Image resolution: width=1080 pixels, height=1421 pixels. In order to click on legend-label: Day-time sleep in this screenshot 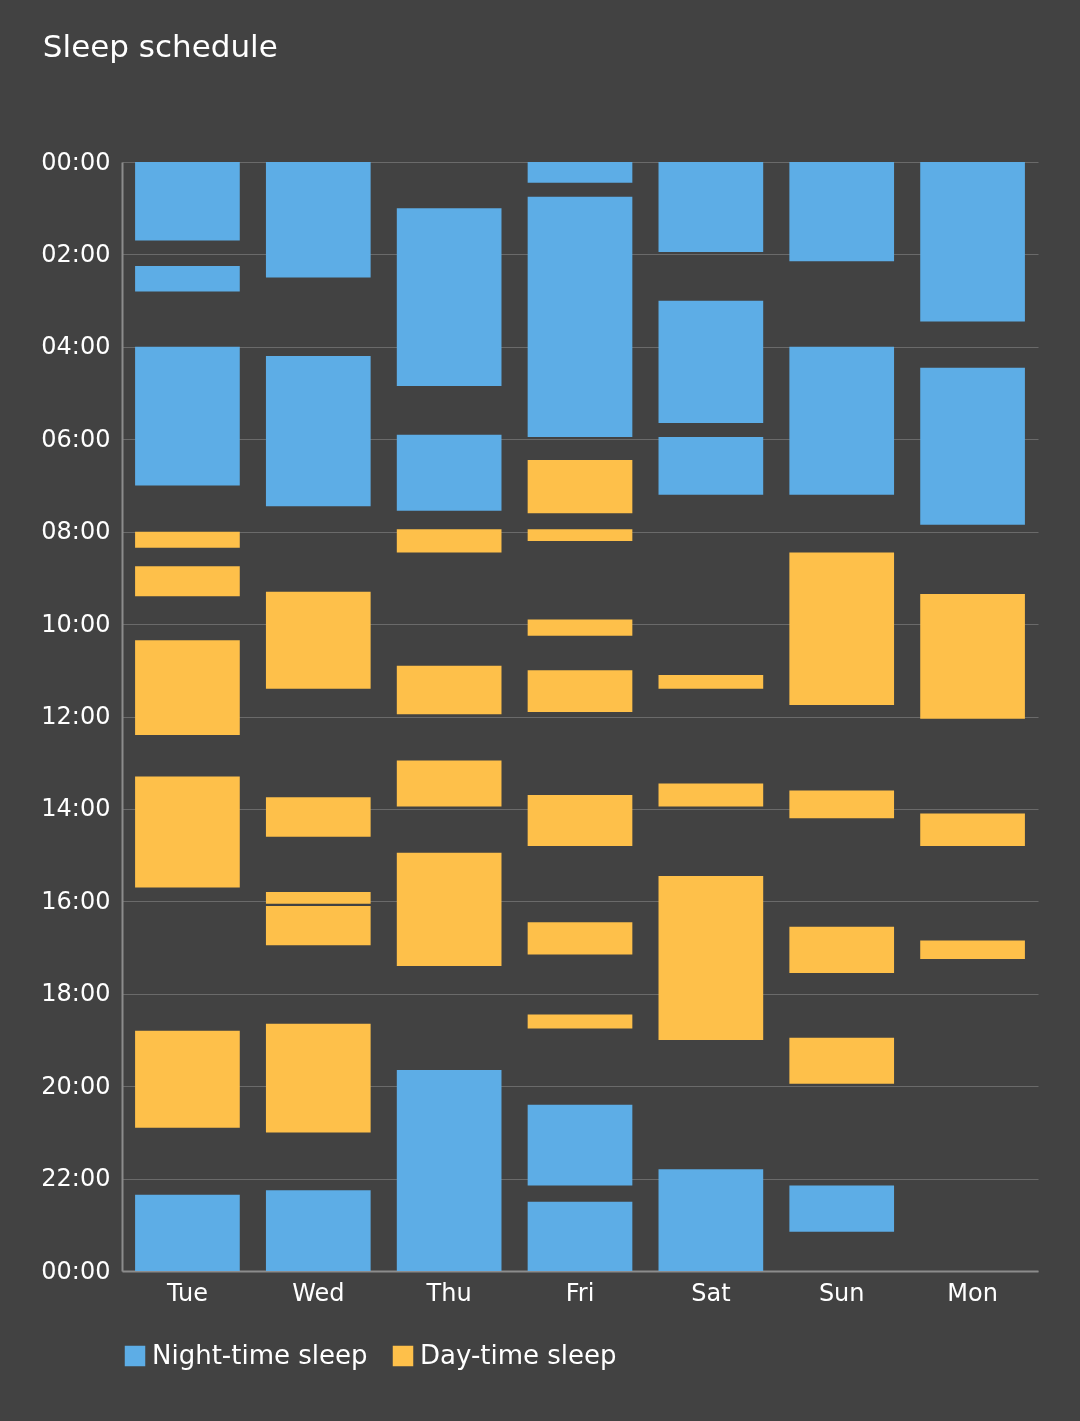, I will do `click(518, 1355)`.